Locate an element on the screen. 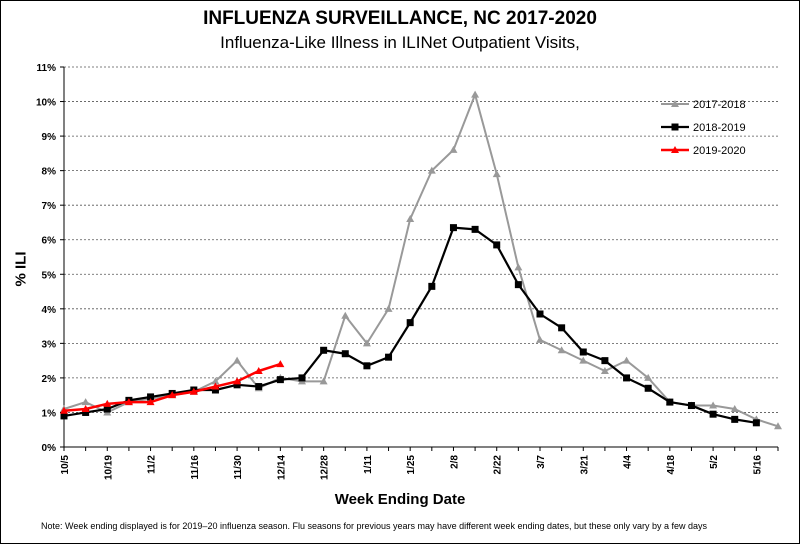 The height and width of the screenshot is (544, 800). y-tick-label: 0% is located at coordinates (49, 448).